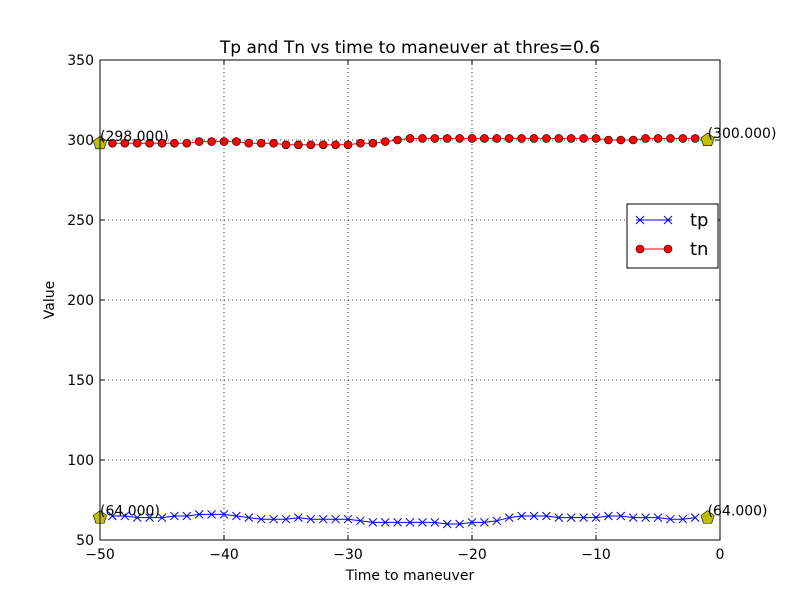 This screenshot has height=600, width=800. What do you see at coordinates (720, 555) in the screenshot?
I see `x-tick-label: 0` at bounding box center [720, 555].